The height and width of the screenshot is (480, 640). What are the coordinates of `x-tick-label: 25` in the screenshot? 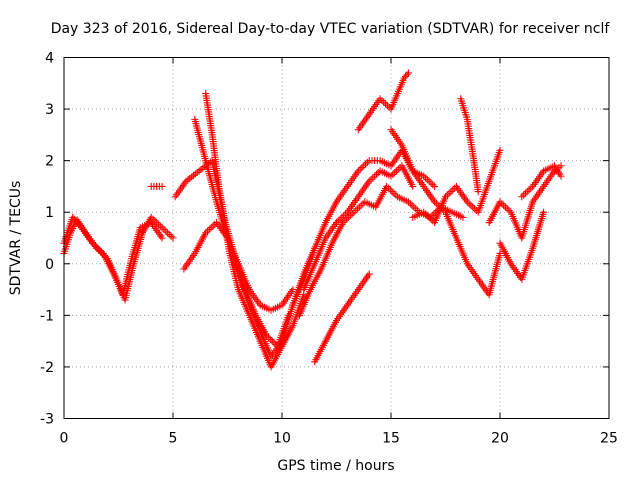 It's located at (609, 439).